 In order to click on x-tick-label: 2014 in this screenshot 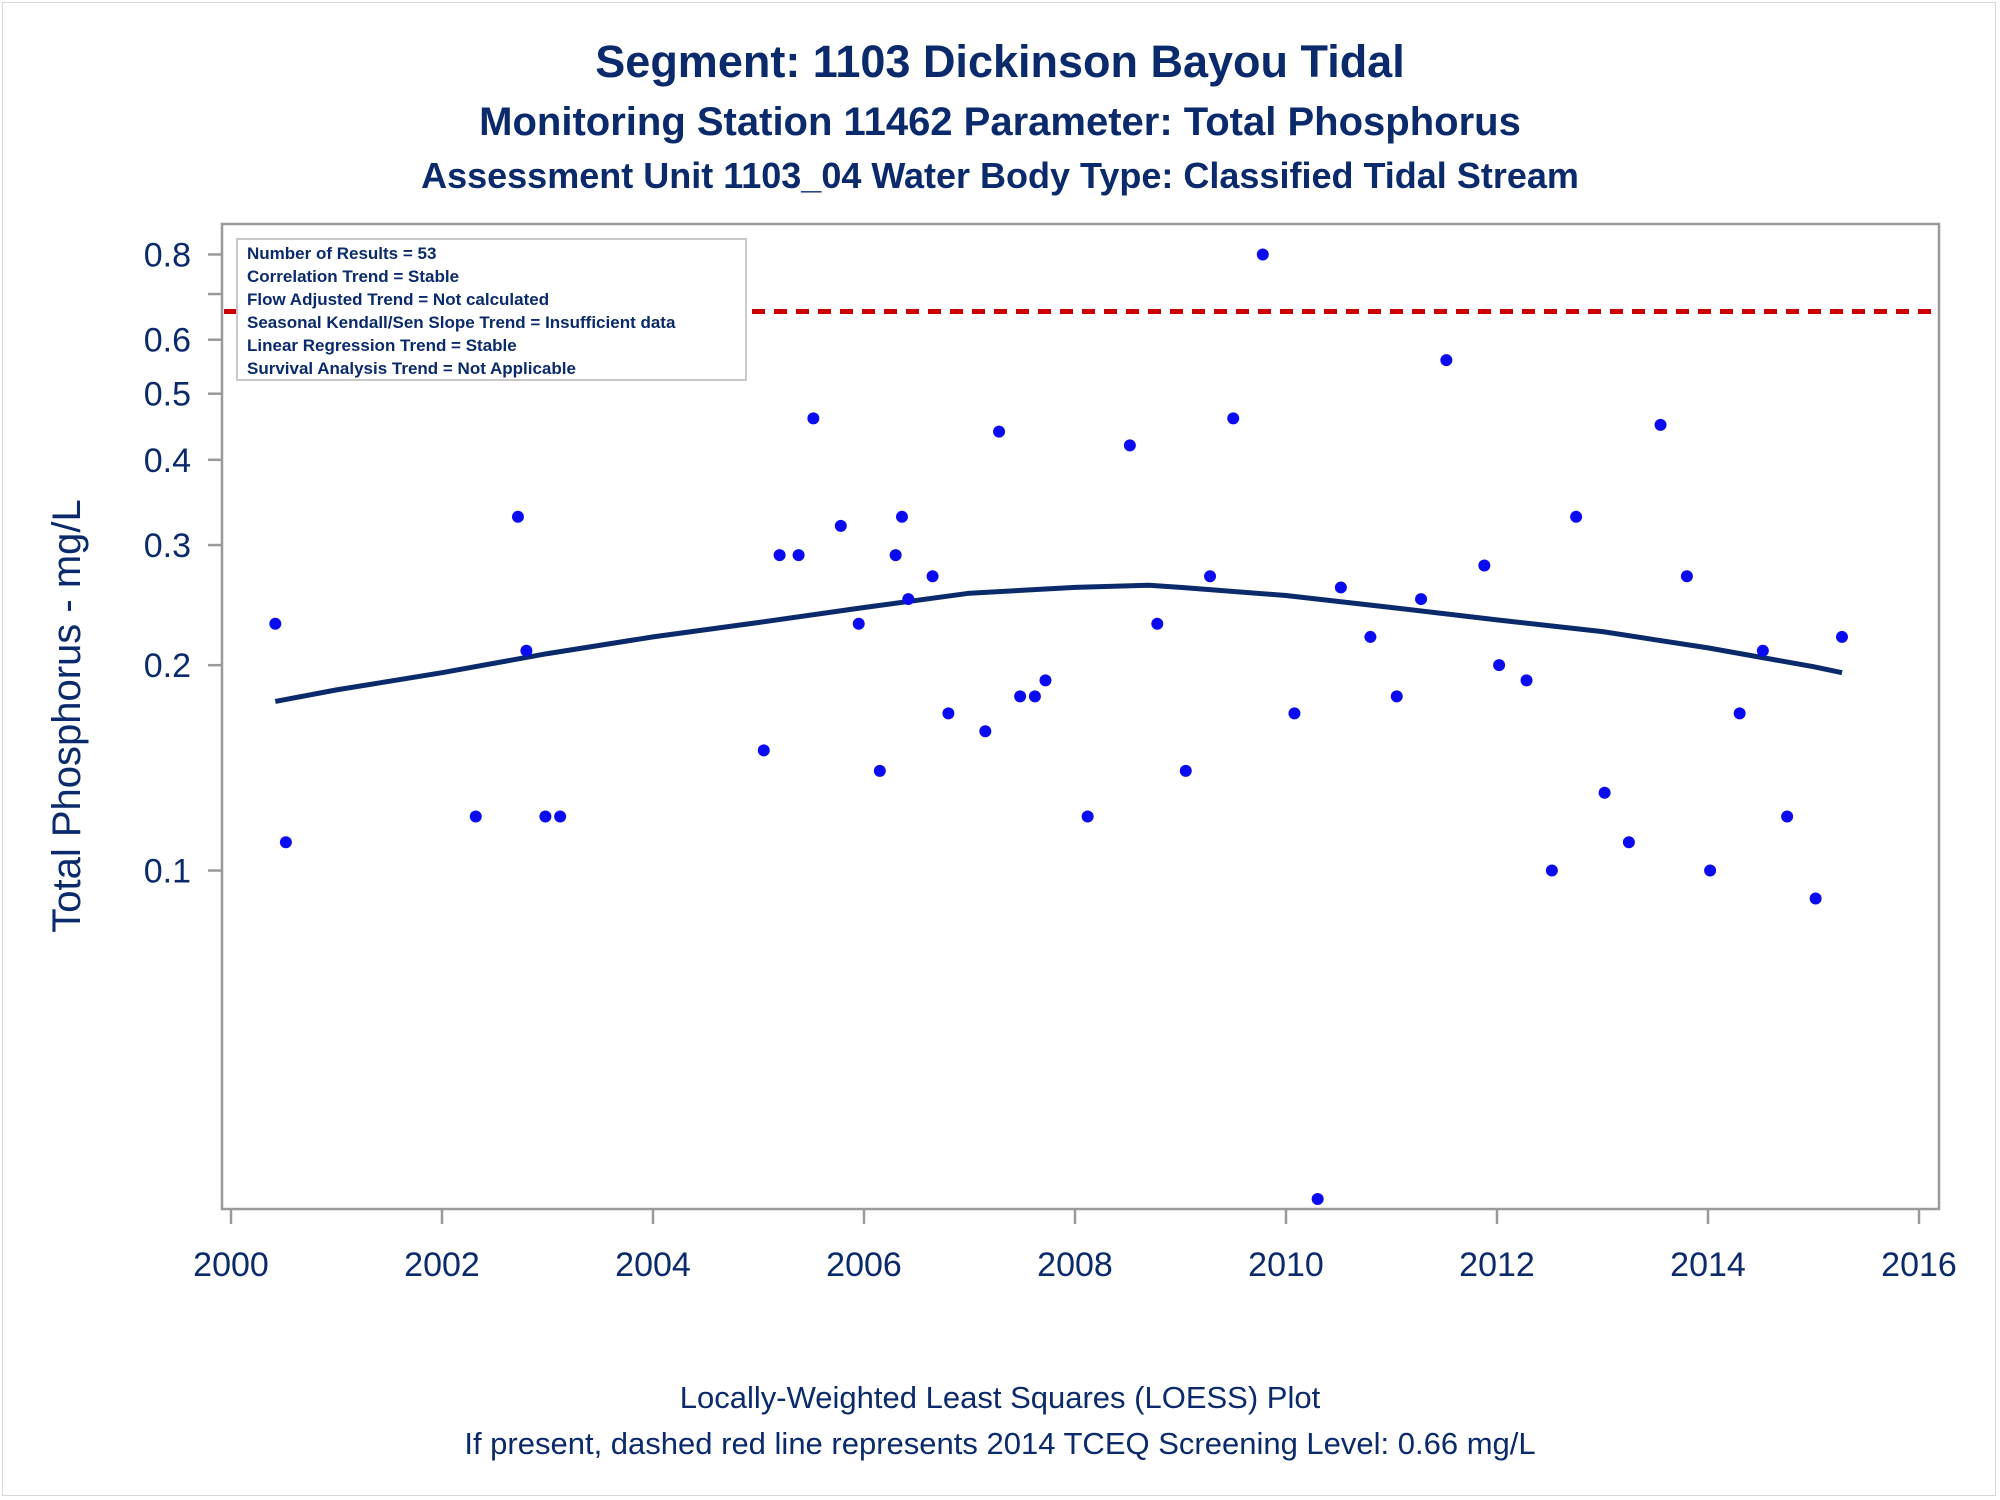, I will do `click(1708, 1265)`.